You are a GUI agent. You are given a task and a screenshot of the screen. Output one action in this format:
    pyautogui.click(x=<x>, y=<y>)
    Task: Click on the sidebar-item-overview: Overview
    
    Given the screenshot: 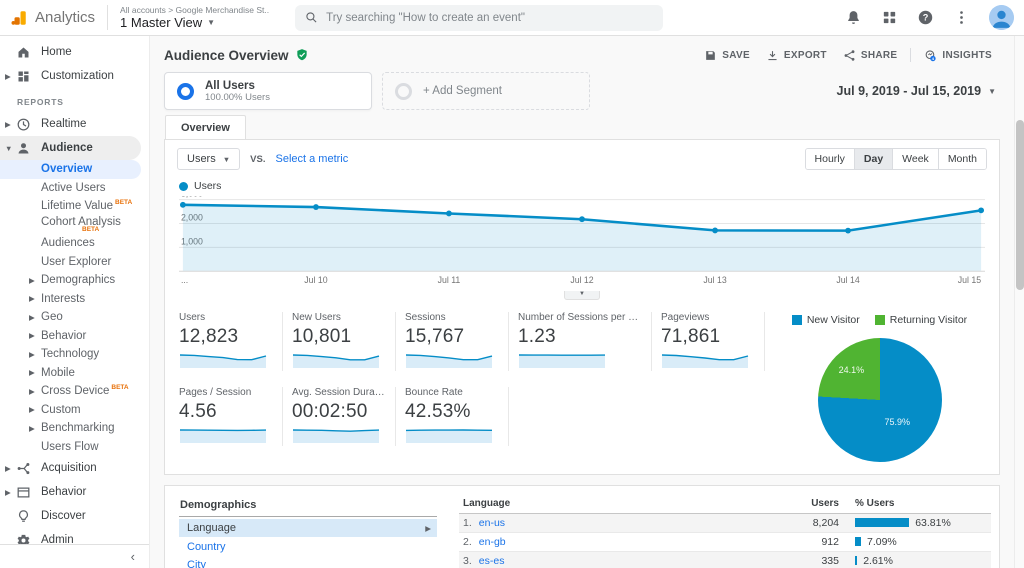 What is the action you would take?
    pyautogui.click(x=70, y=169)
    